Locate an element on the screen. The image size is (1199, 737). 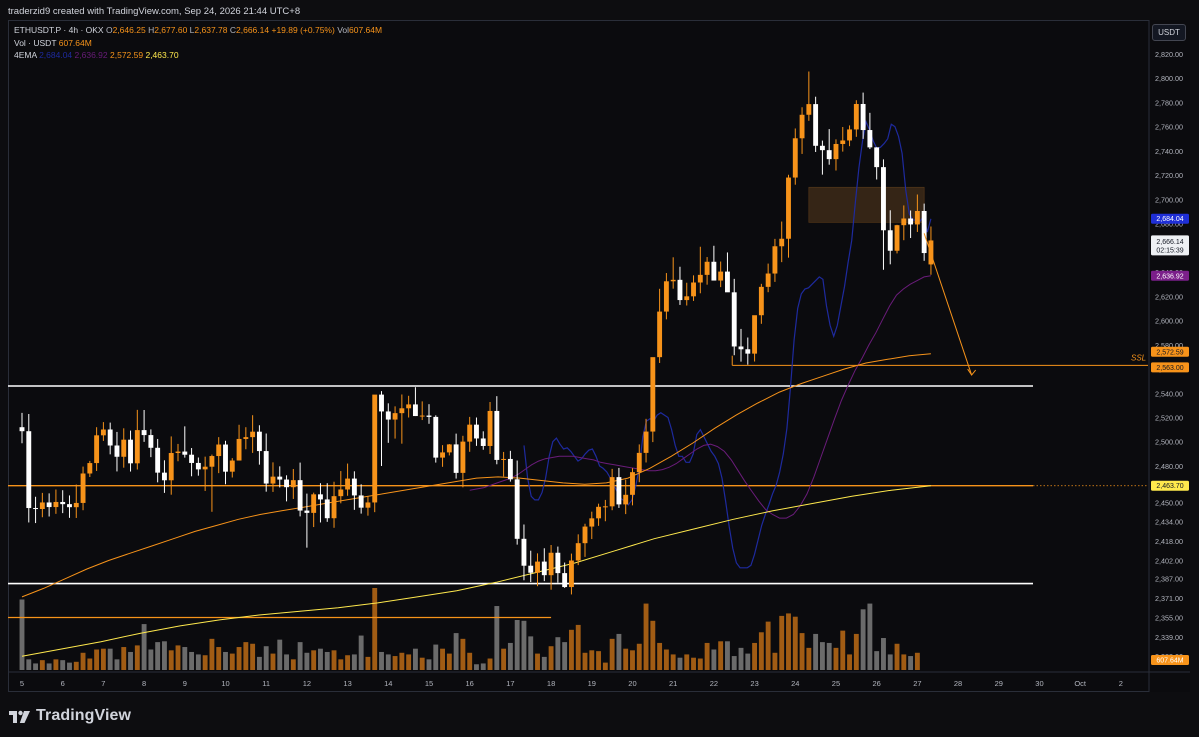
legend-ema1: 2,684.04 is located at coordinates (56, 55).